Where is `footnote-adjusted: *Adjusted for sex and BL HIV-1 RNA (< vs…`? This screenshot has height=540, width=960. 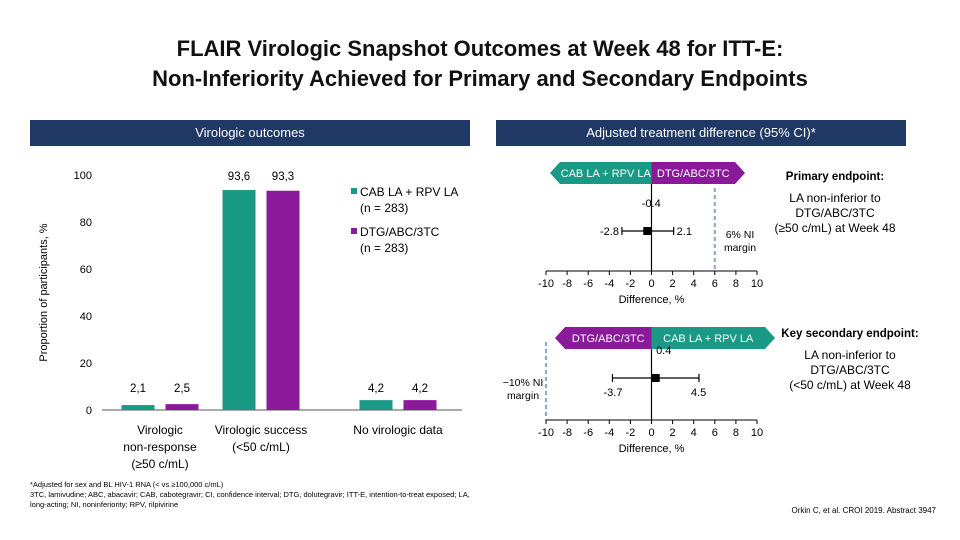
footnote-adjusted: *Adjusted for sex and BL HIV-1 RNA (< vs… is located at coordinates (127, 484).